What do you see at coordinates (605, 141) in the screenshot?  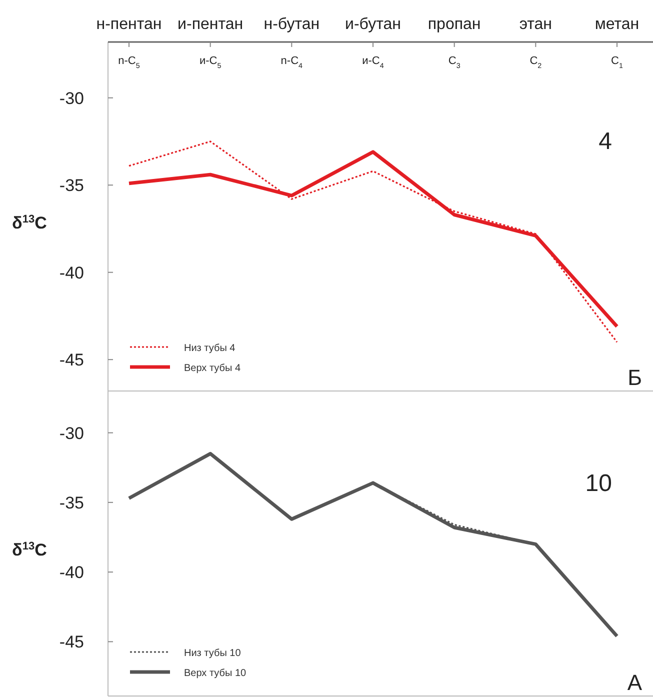 I see `text: 4` at bounding box center [605, 141].